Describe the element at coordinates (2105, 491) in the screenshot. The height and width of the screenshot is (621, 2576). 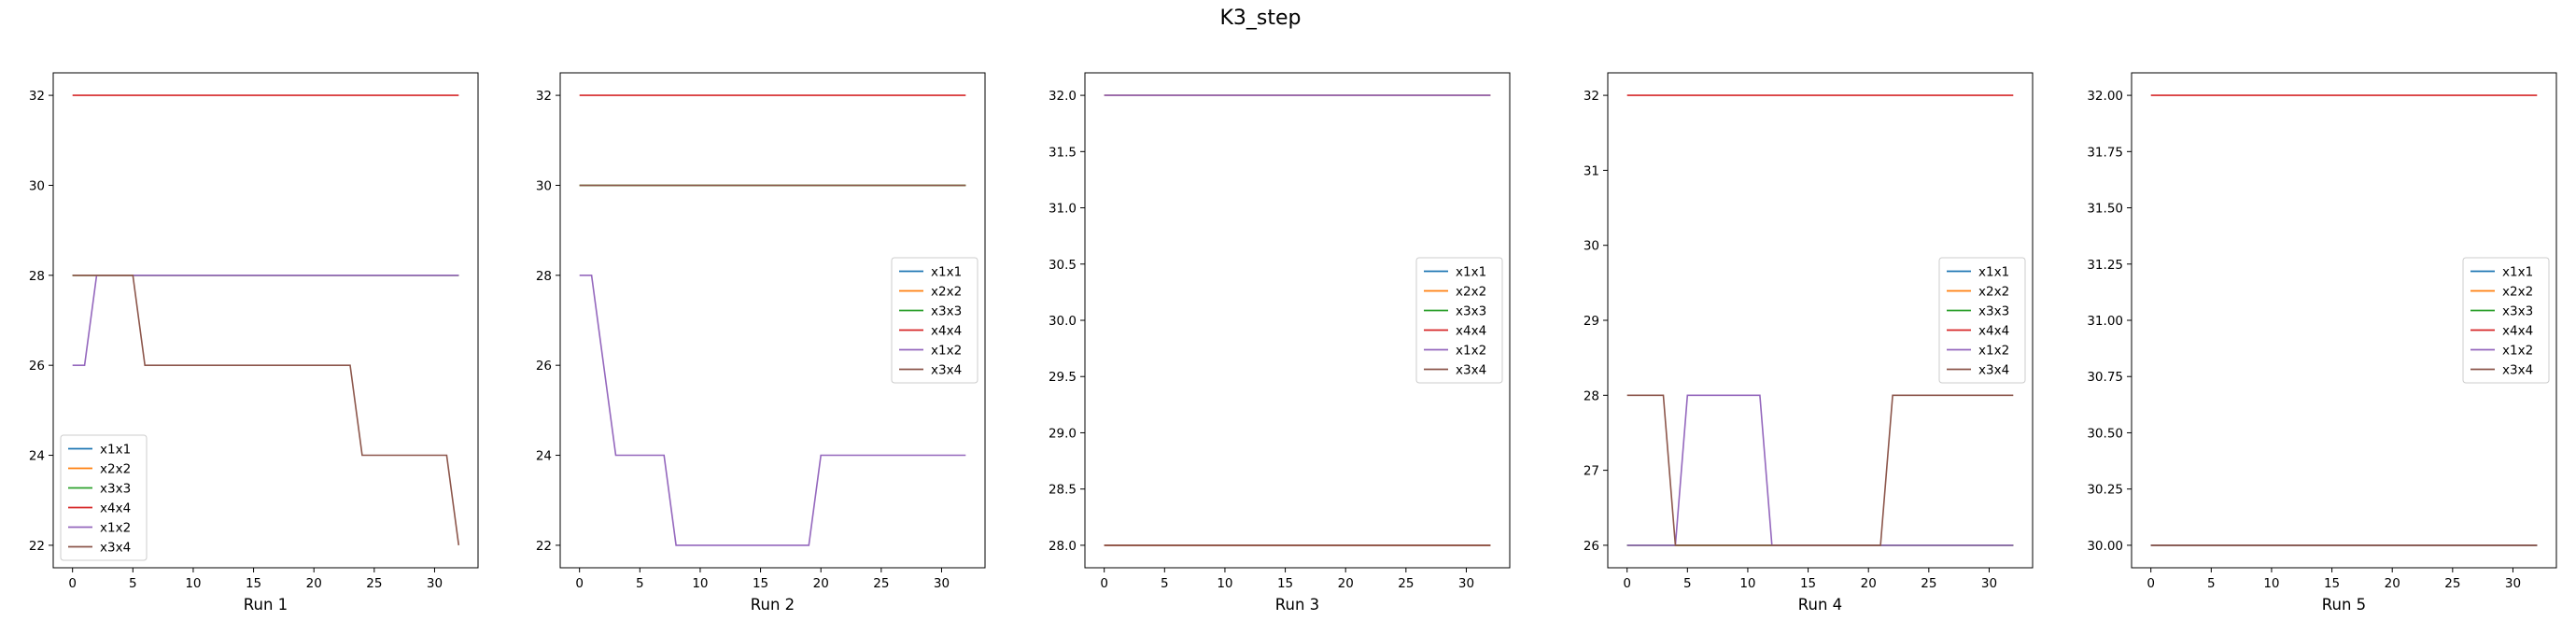
I see `y-tick-label: 30.25` at that location.